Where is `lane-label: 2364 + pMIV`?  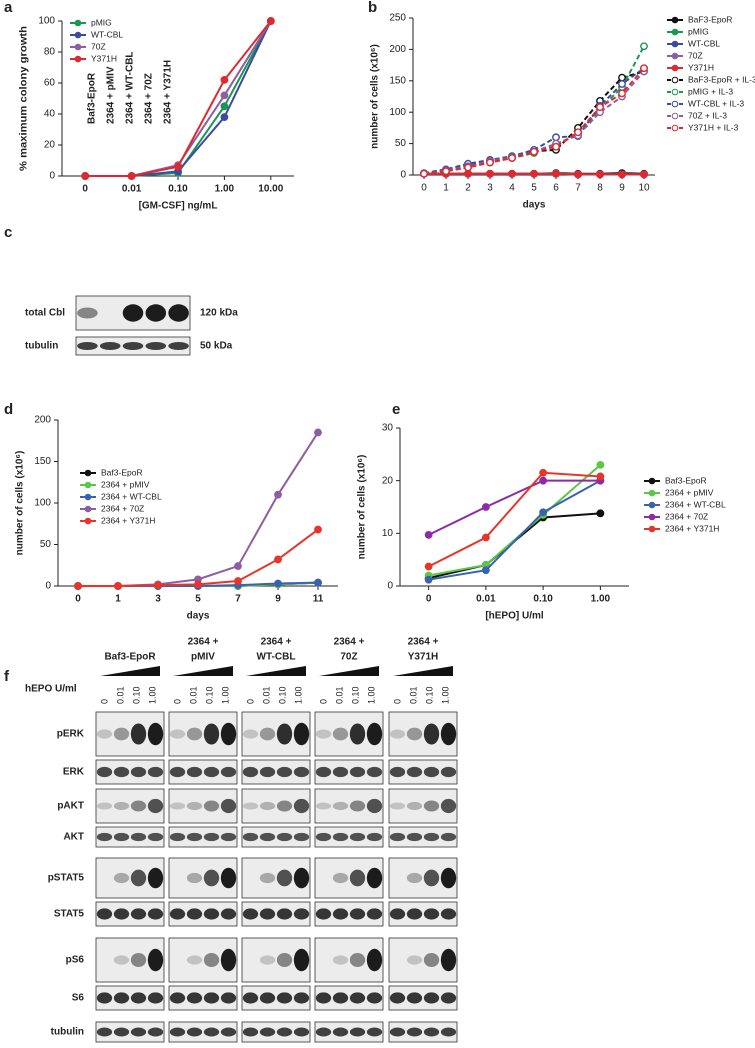 lane-label: 2364 + pMIV is located at coordinates (111, 95).